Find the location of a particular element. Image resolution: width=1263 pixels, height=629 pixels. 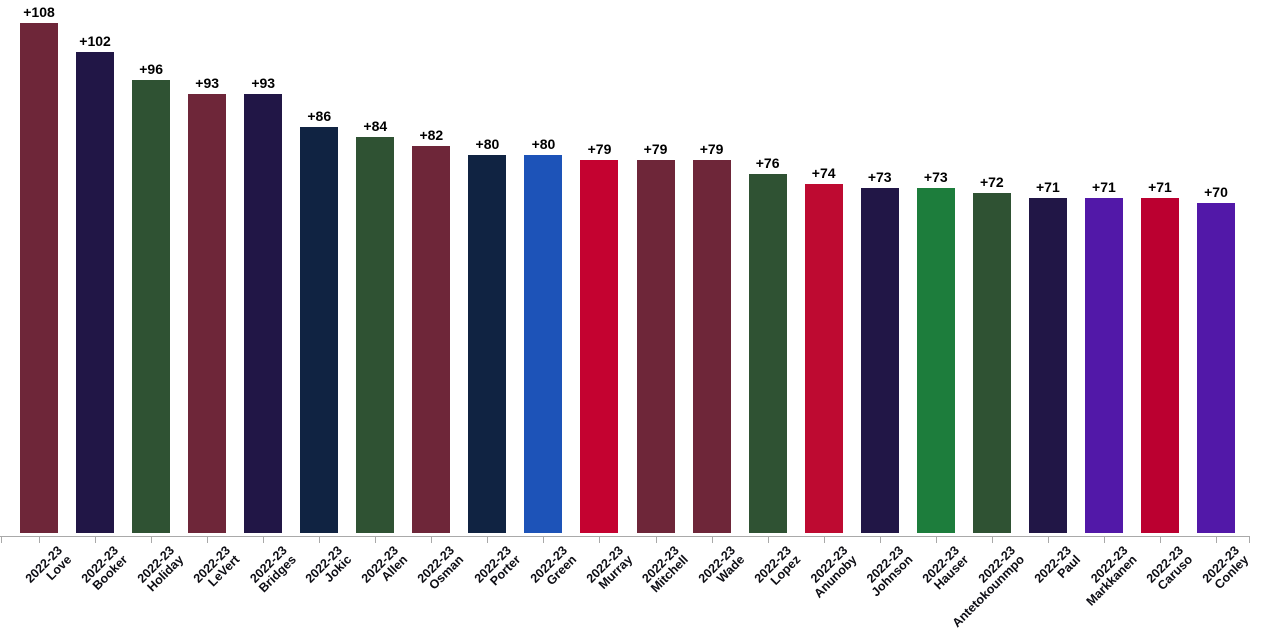

x-tick-label: 2022-23 Conley is located at coordinates (1226, 569).